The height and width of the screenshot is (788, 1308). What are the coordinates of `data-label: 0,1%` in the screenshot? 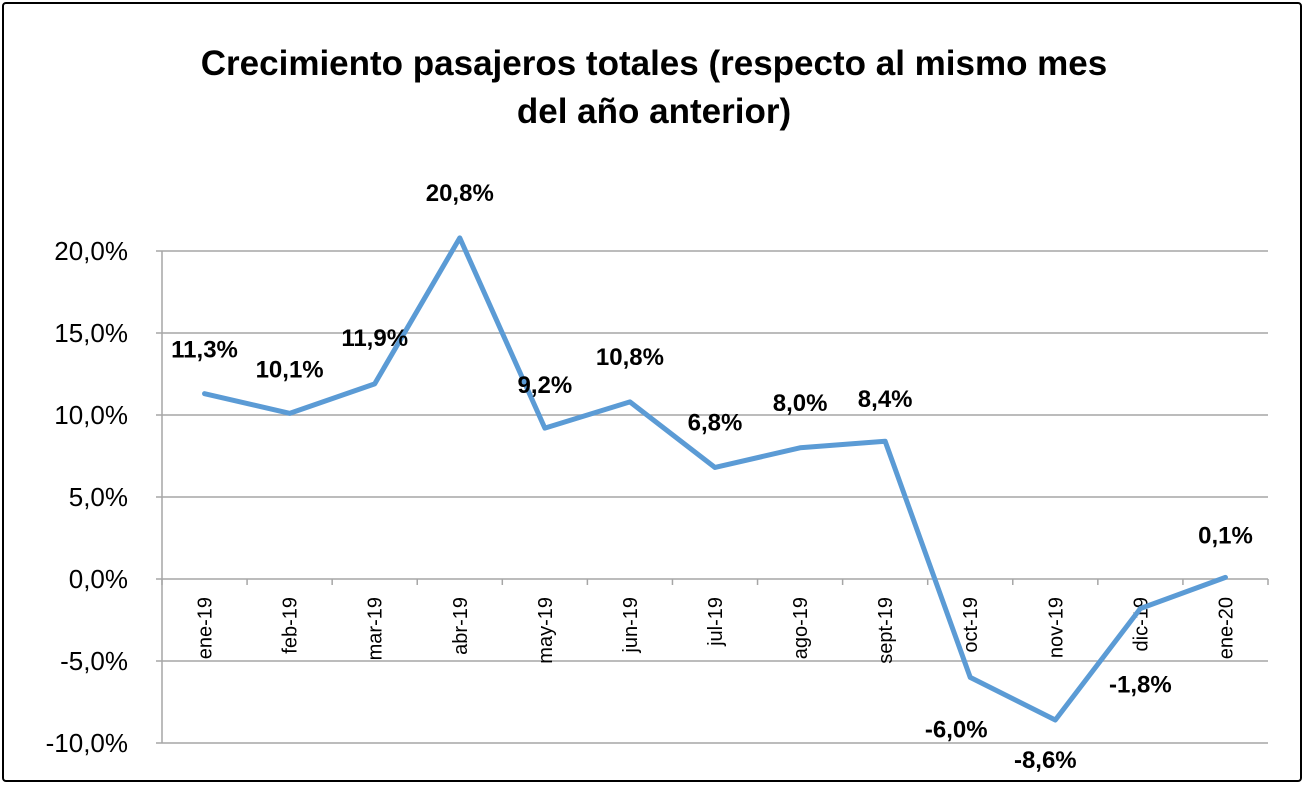 It's located at (1225, 535).